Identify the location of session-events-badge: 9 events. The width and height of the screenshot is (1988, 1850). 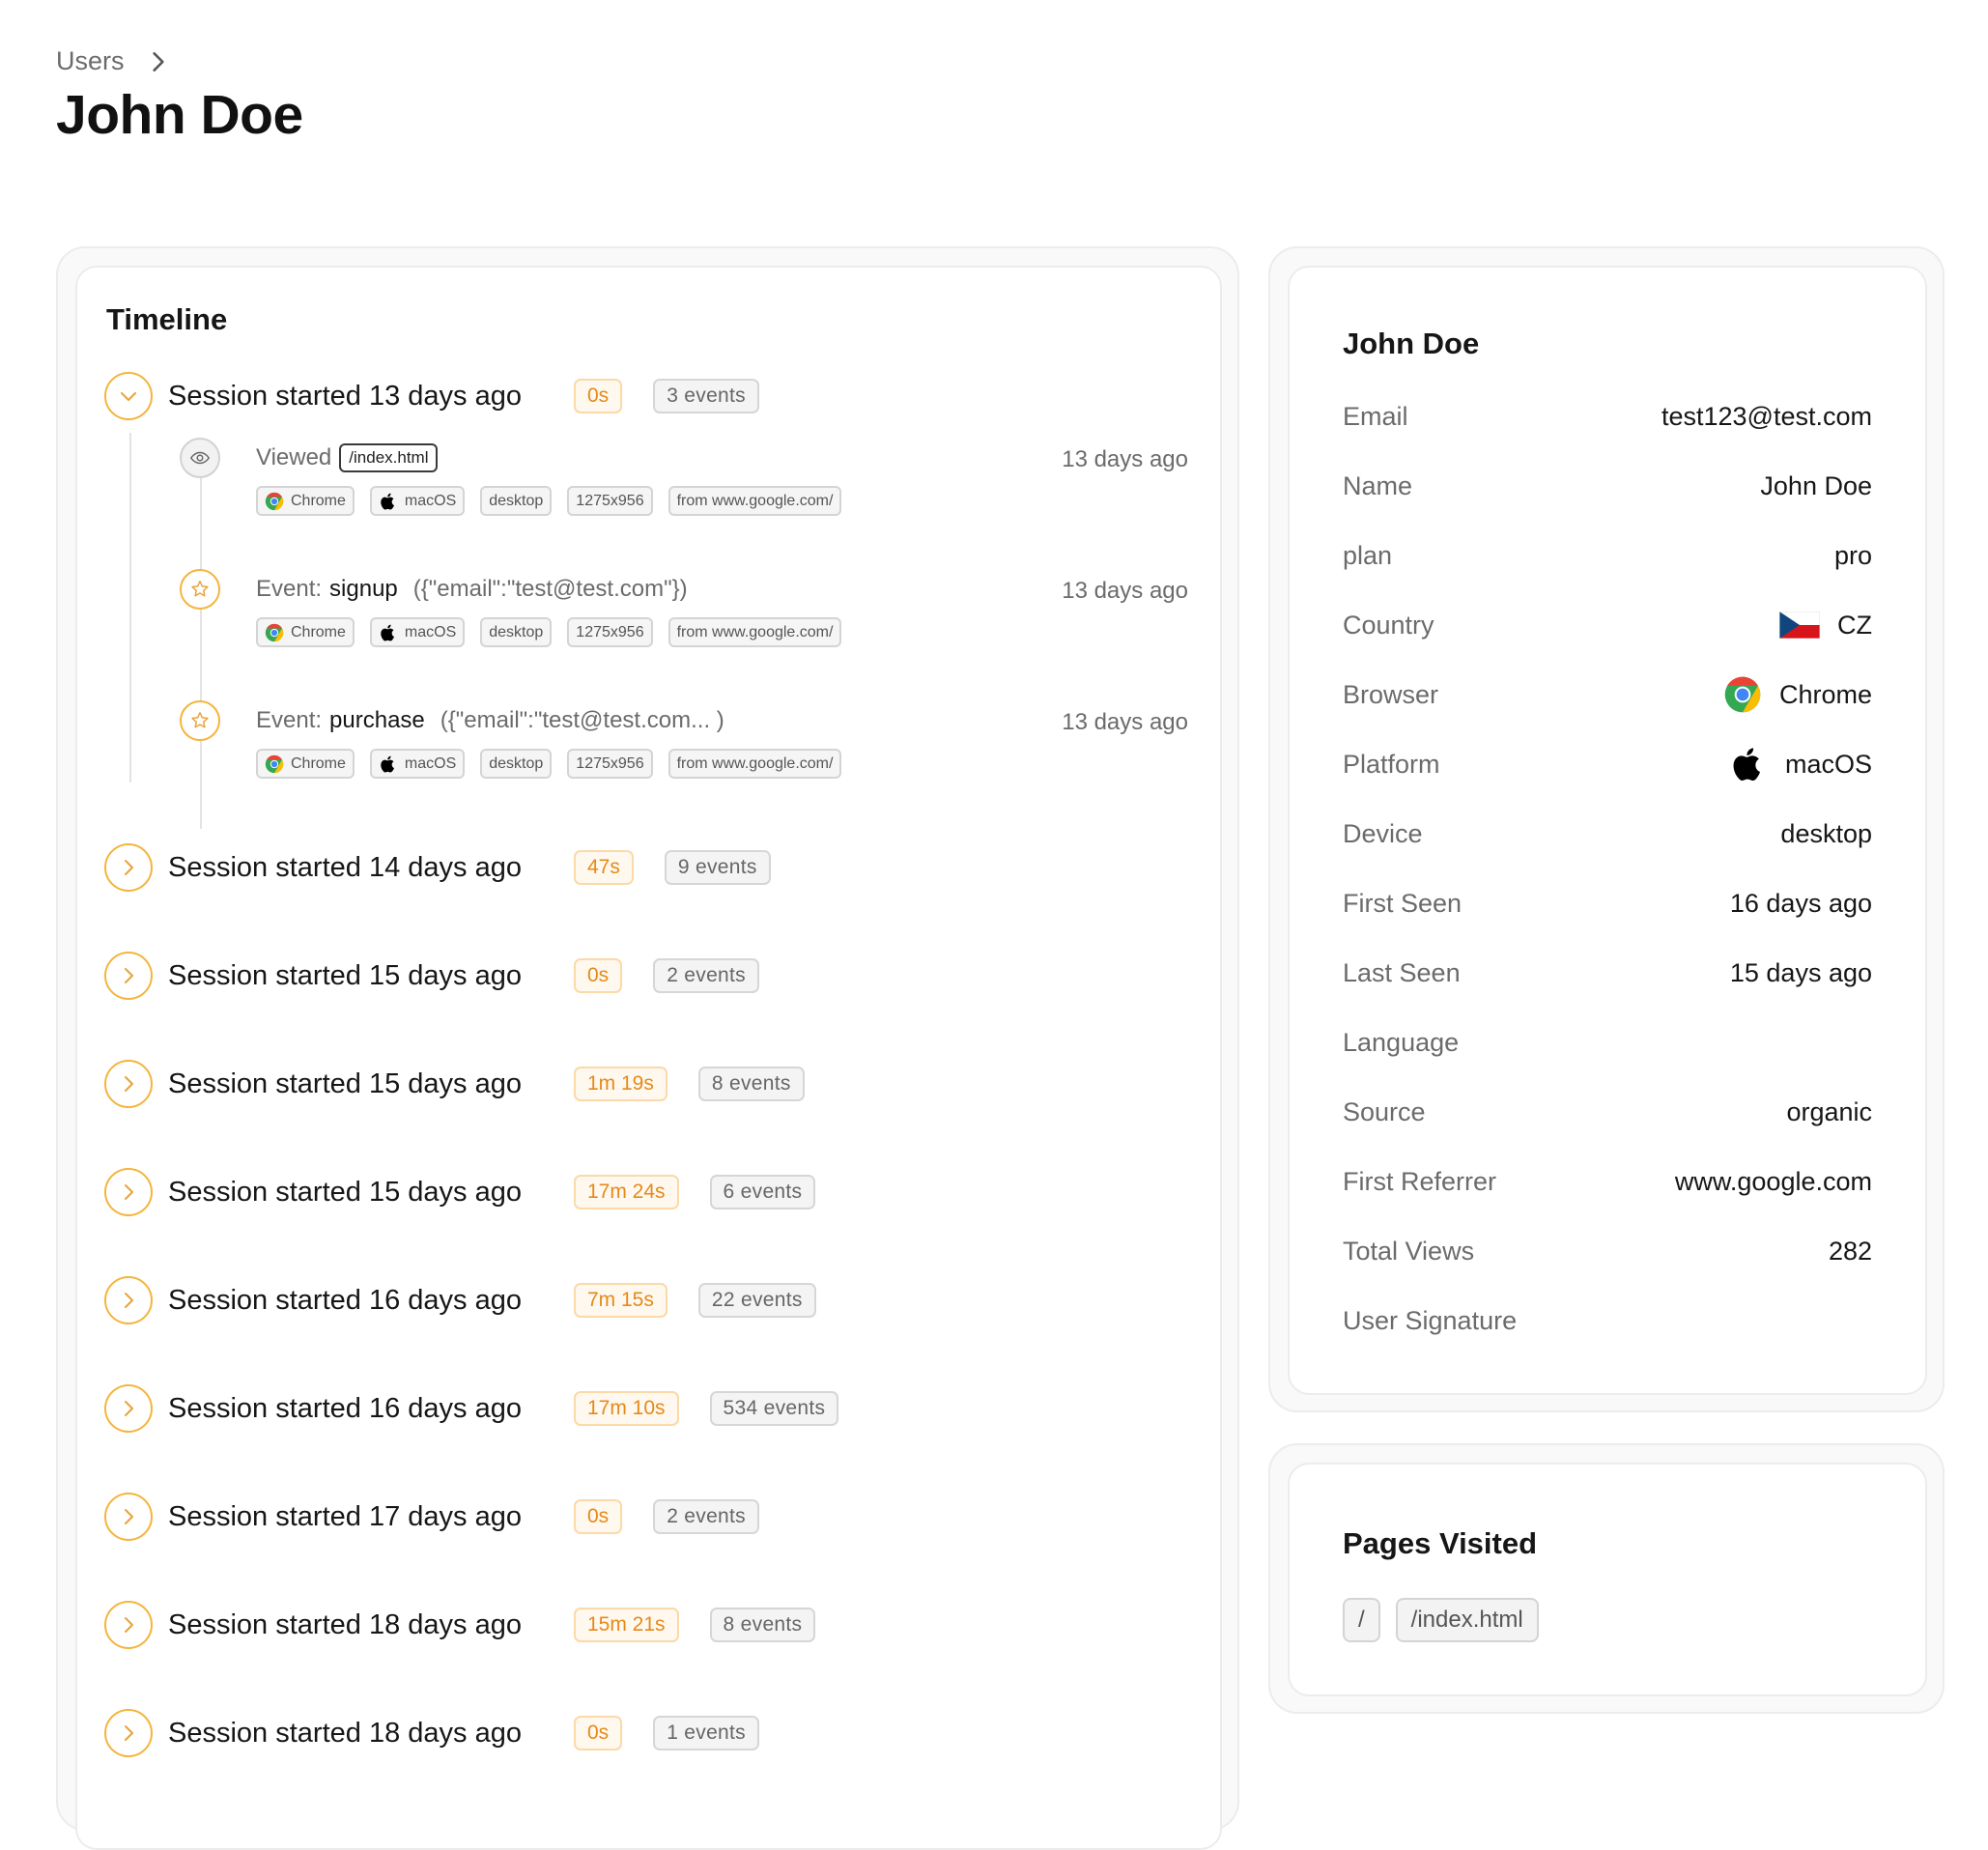
(717, 868).